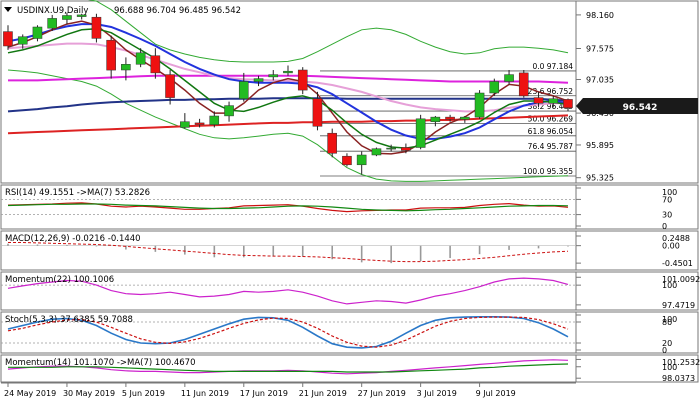 This screenshot has height=404, width=700. I want to click on panel-series-d, so click(288, 332).